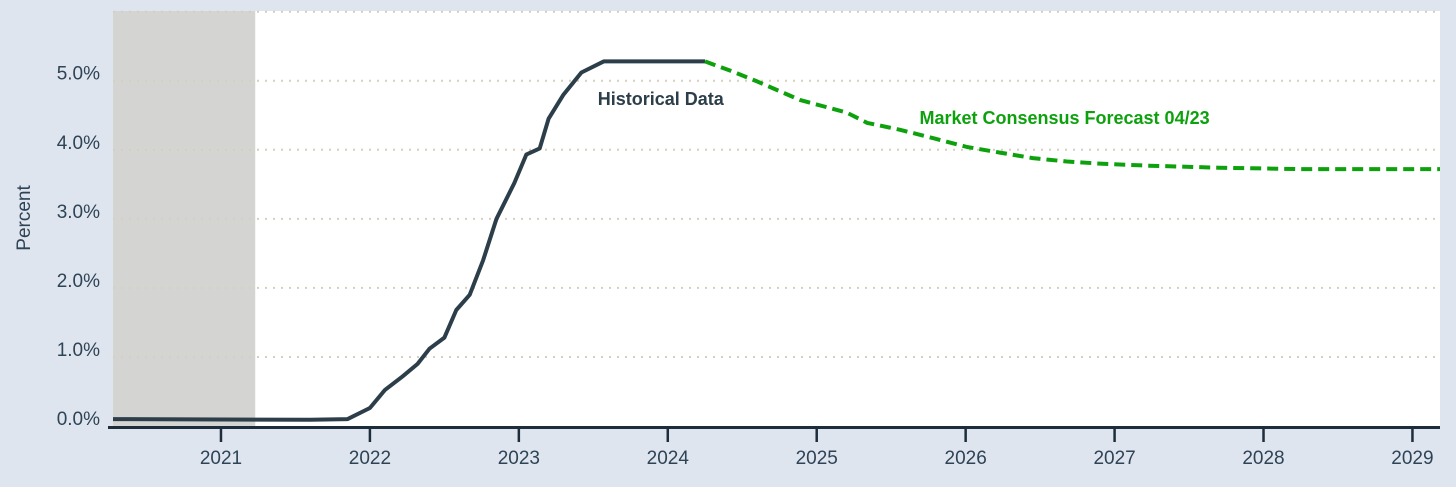 The width and height of the screenshot is (1456, 487). Describe the element at coordinates (370, 458) in the screenshot. I see `x-axis-label: 2022` at that location.